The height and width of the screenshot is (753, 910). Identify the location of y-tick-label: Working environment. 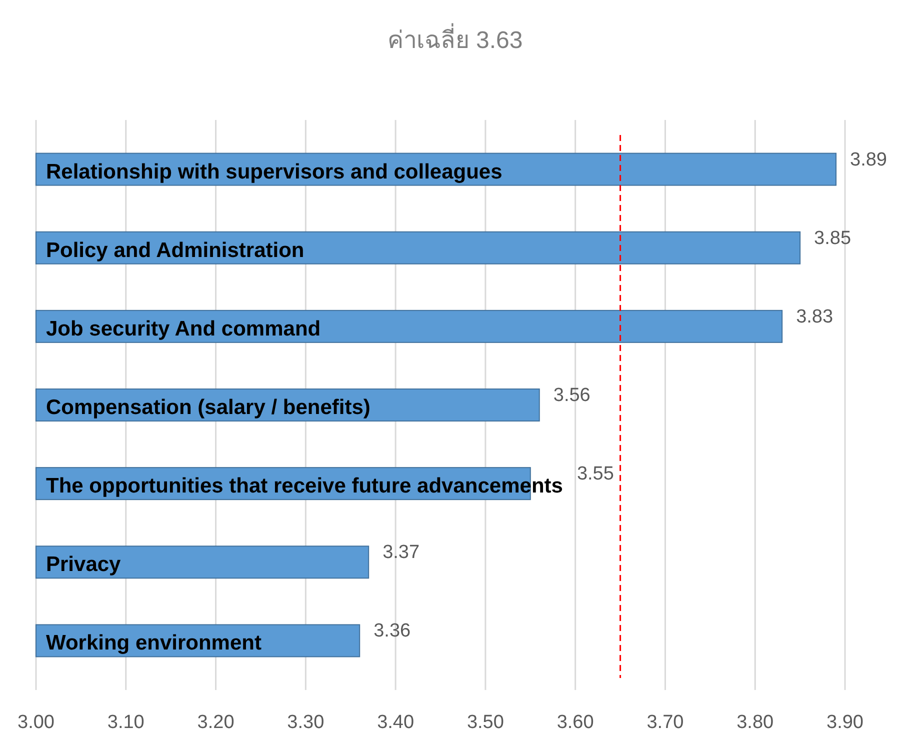
(154, 643).